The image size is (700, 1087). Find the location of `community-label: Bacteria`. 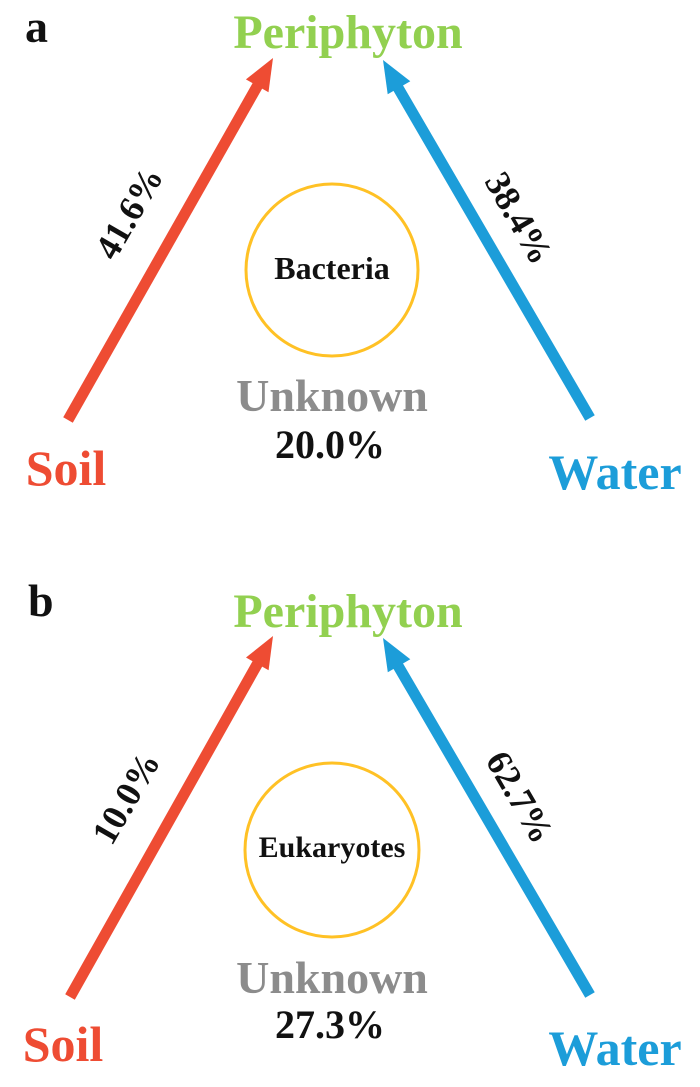

community-label: Bacteria is located at coordinates (332, 268).